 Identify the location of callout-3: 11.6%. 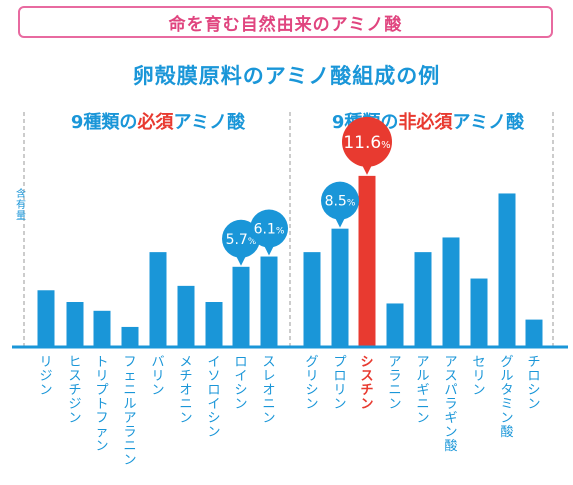
(367, 145).